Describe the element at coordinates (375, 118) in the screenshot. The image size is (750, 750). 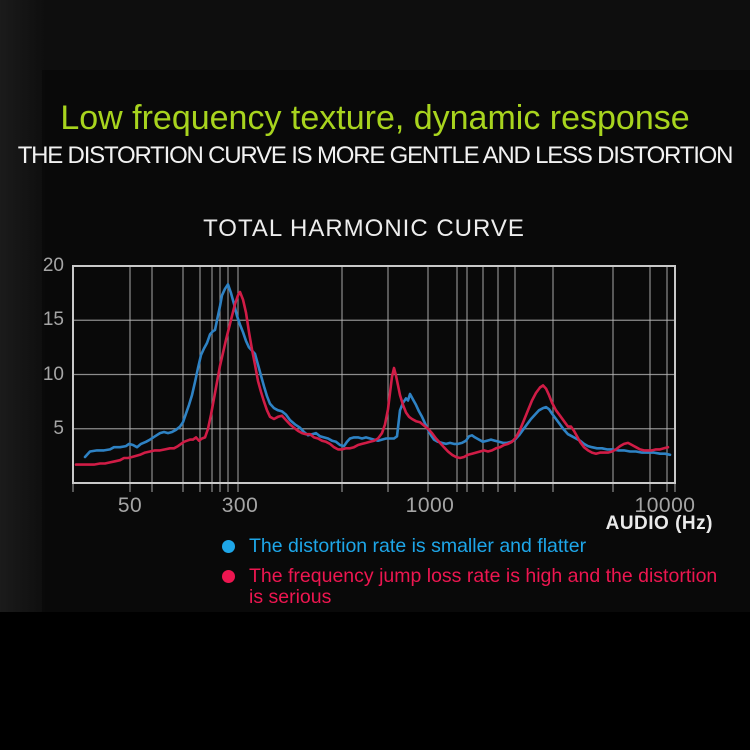
I see `headline: Low frequency texture, dynamic response` at that location.